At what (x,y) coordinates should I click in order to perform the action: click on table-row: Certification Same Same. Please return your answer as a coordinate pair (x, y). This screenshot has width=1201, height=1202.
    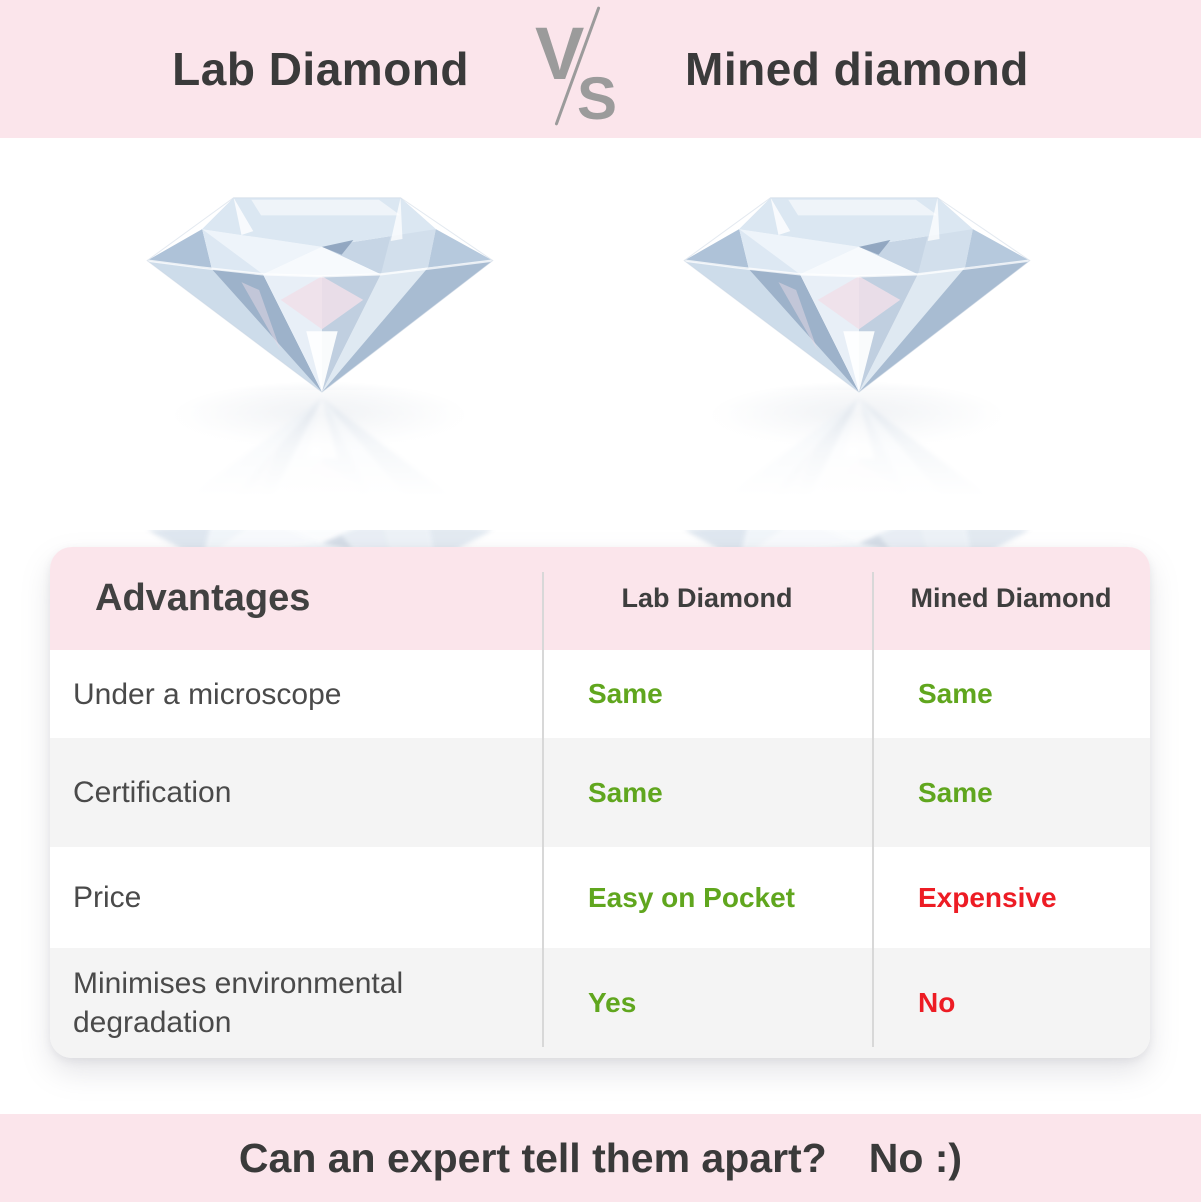
    Looking at the image, I should click on (600, 792).